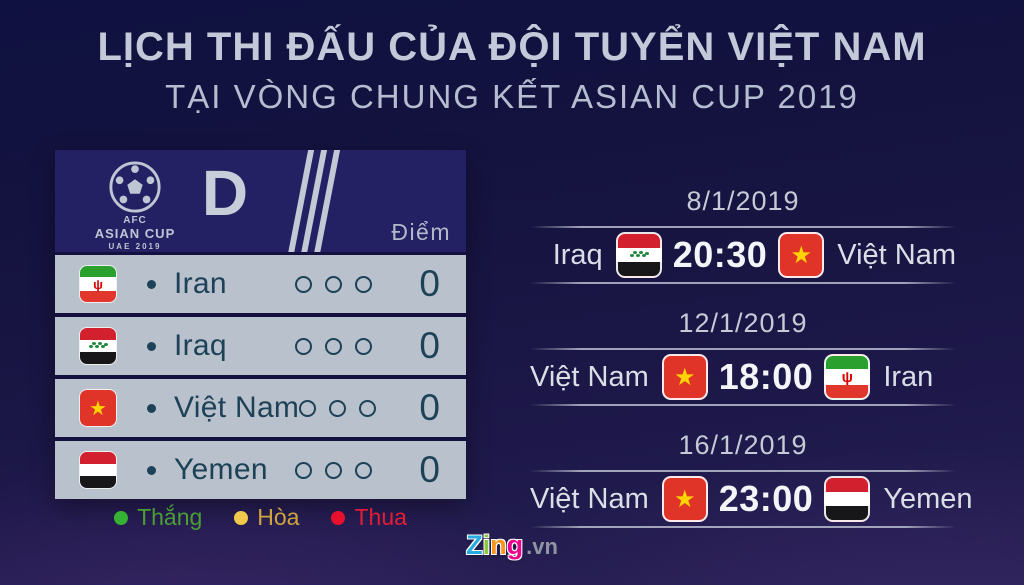 This screenshot has height=585, width=1024. Describe the element at coordinates (200, 283) in the screenshot. I see `team-name: Iran` at that location.